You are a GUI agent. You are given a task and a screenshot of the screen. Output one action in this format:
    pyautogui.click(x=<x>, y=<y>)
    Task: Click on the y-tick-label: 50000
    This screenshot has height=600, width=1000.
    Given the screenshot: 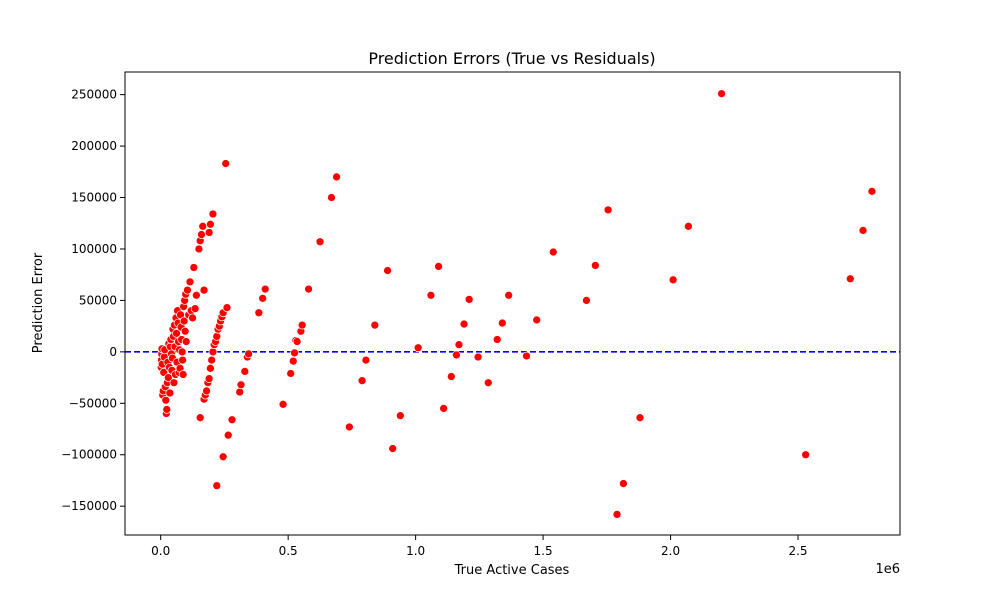 What is the action you would take?
    pyautogui.click(x=98, y=300)
    